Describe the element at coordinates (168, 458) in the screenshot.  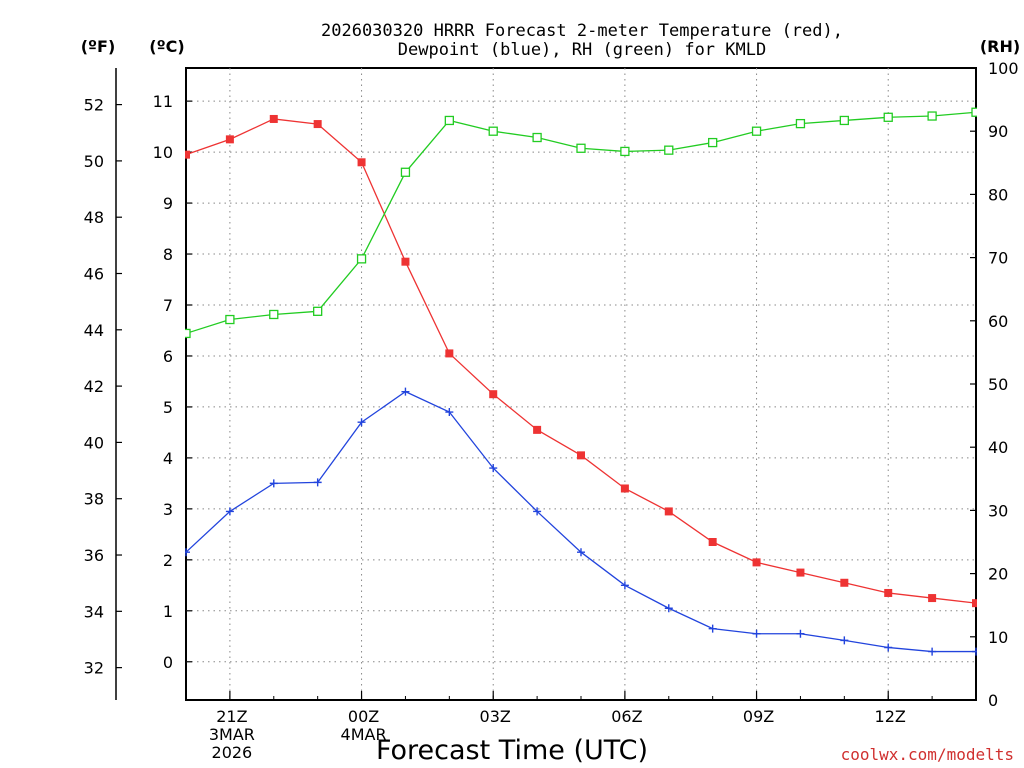
I see `celsius-tick-label: 4` at that location.